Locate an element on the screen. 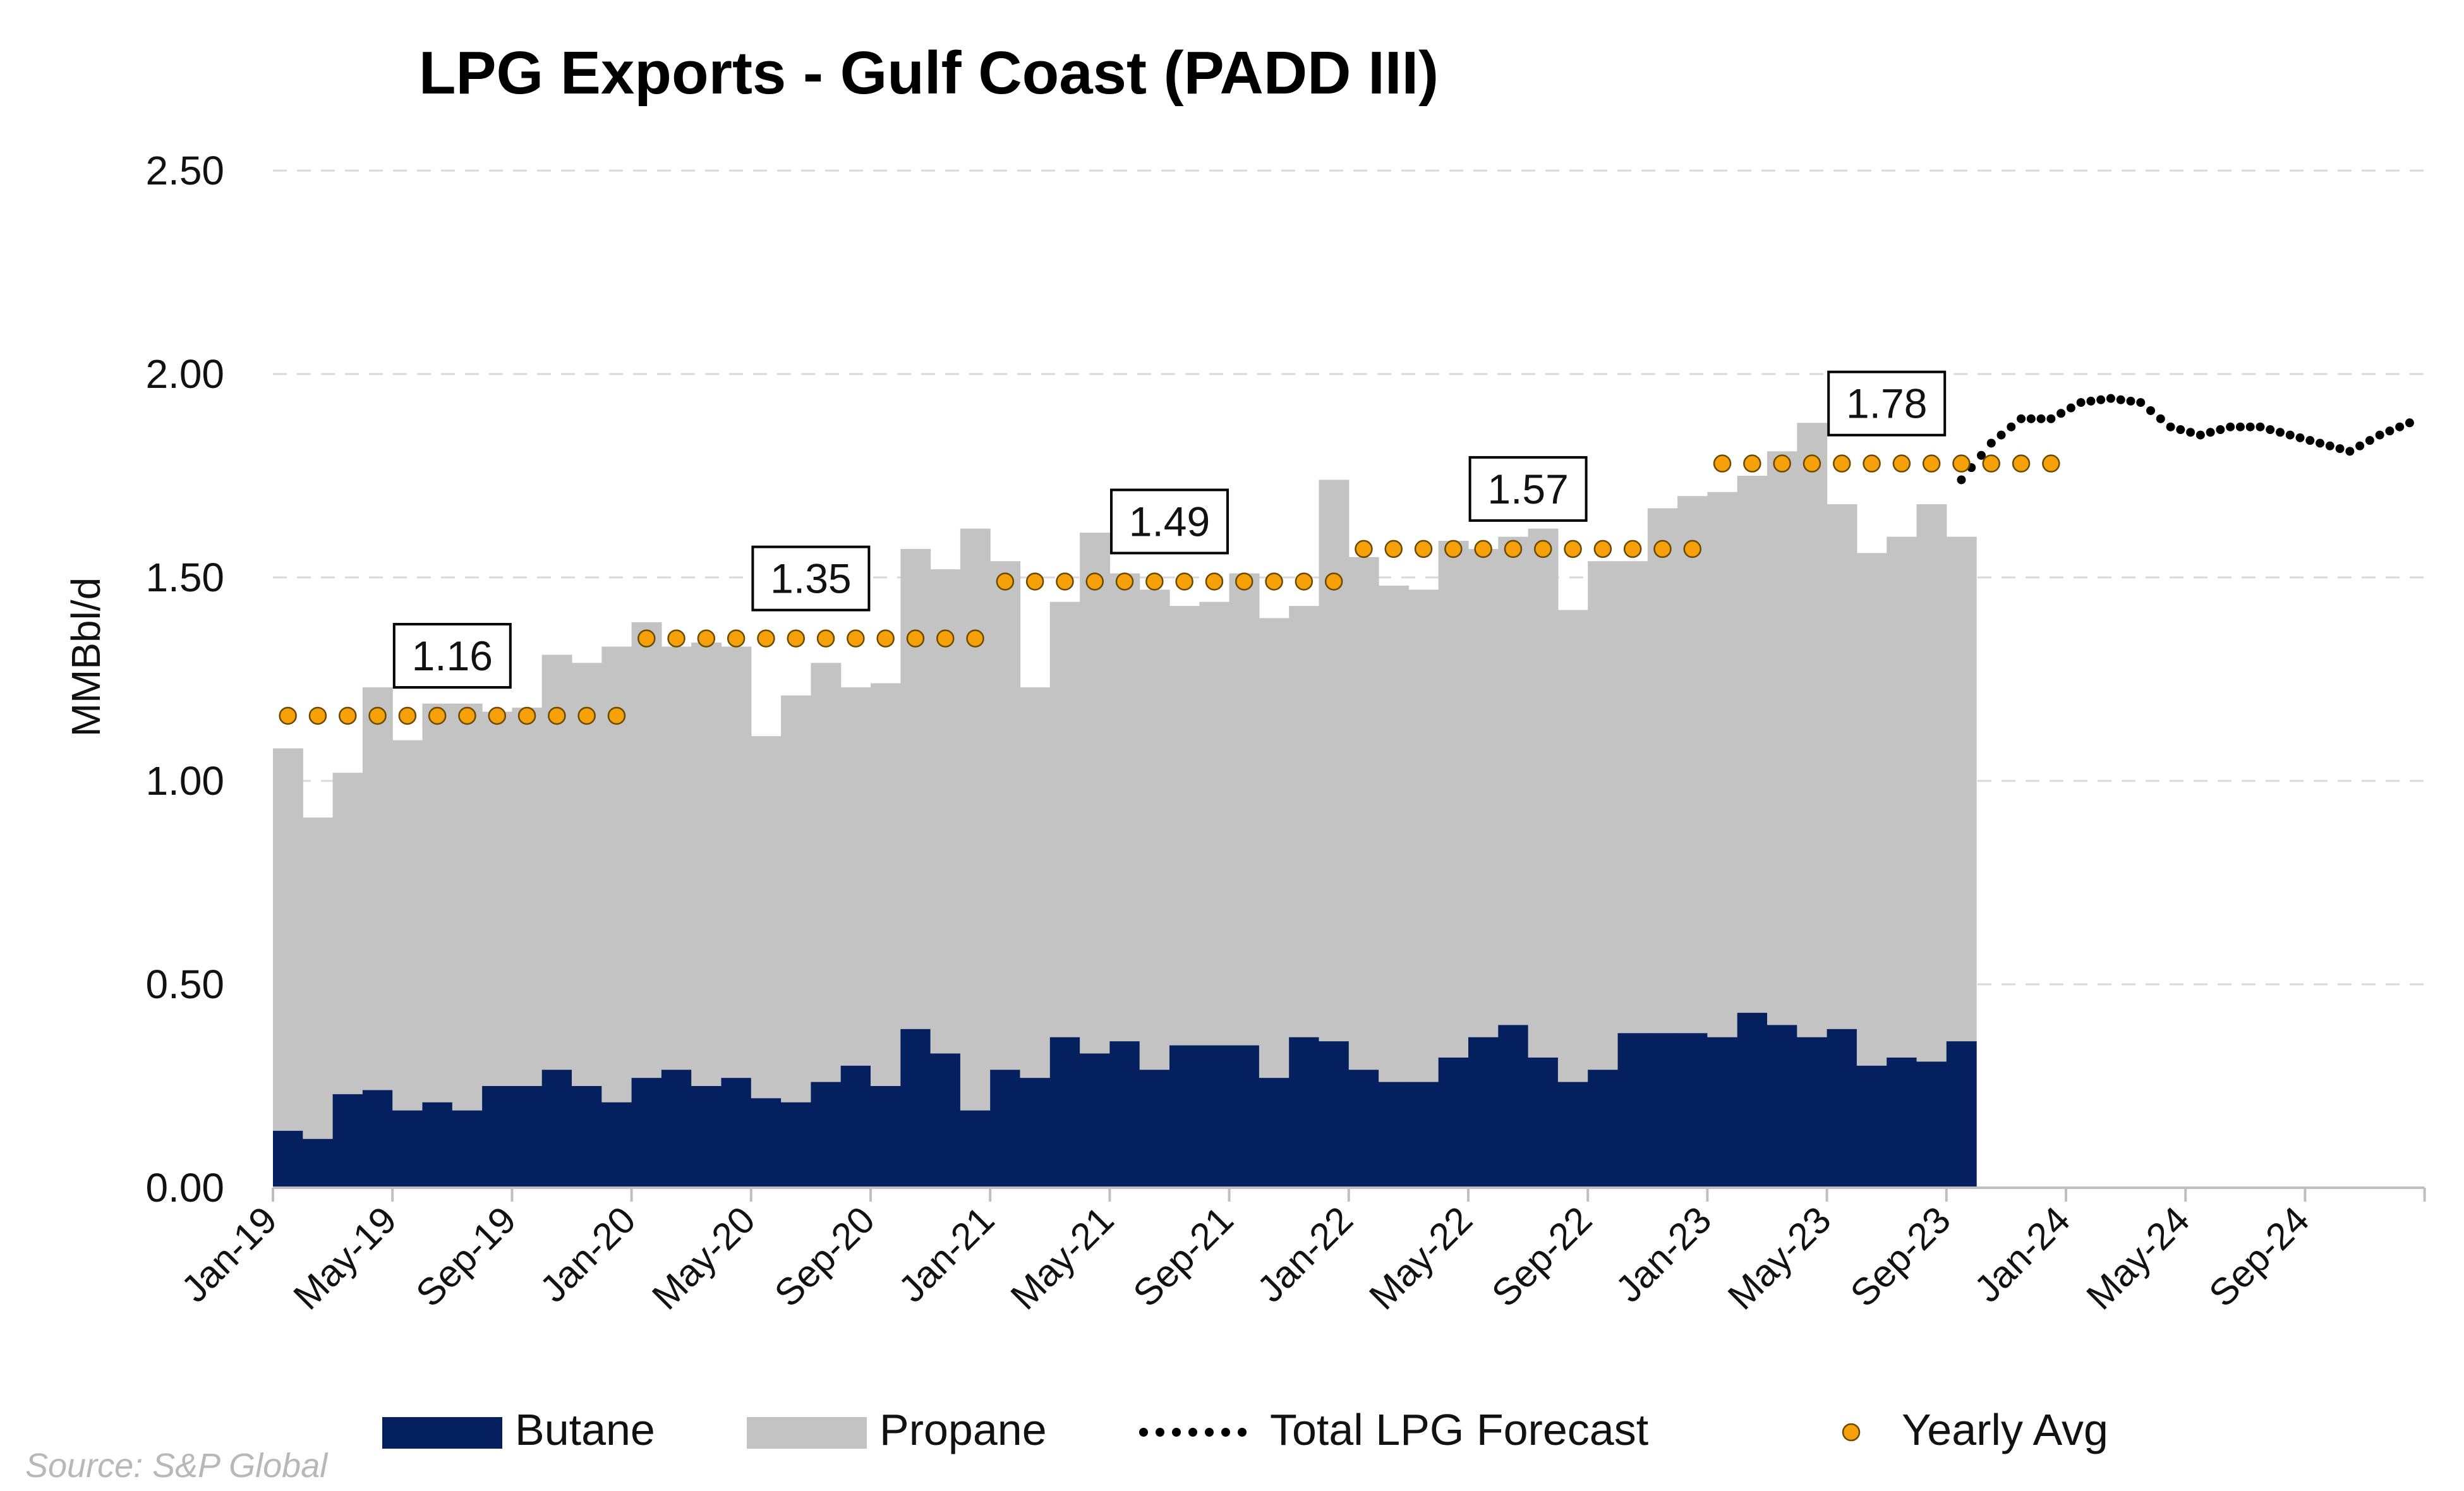  x-tick-label: Sep-19 is located at coordinates (466, 1256).